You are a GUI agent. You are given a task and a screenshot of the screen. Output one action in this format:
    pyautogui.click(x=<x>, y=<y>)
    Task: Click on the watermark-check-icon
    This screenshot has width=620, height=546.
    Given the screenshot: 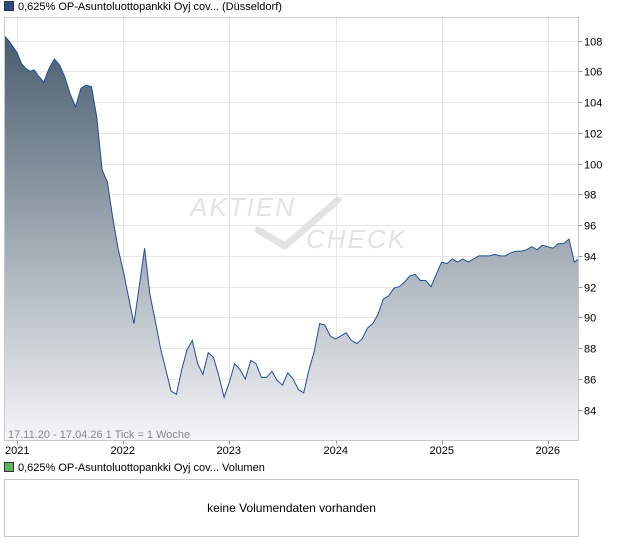 What is the action you would take?
    pyautogui.click(x=298, y=223)
    